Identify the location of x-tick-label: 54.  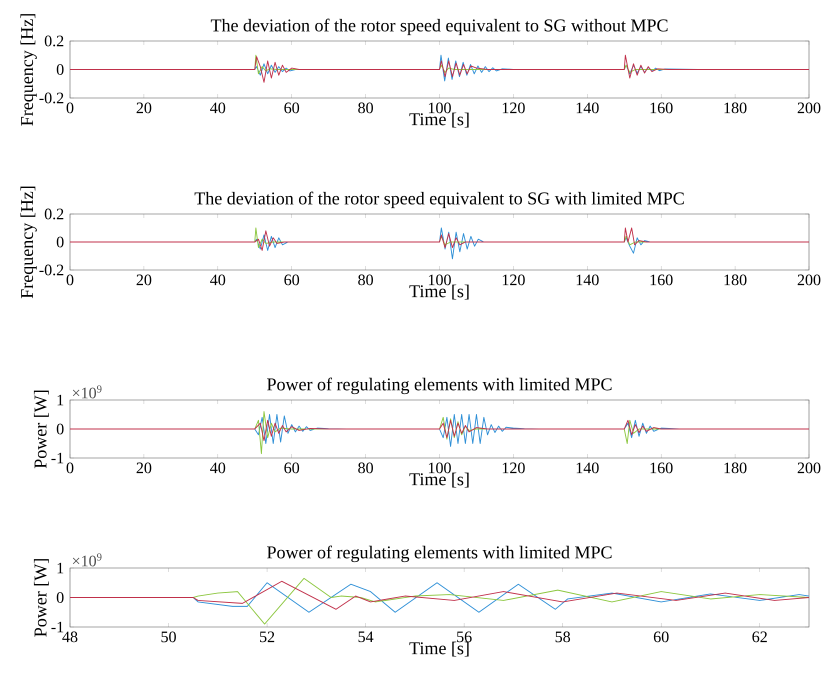
(366, 636).